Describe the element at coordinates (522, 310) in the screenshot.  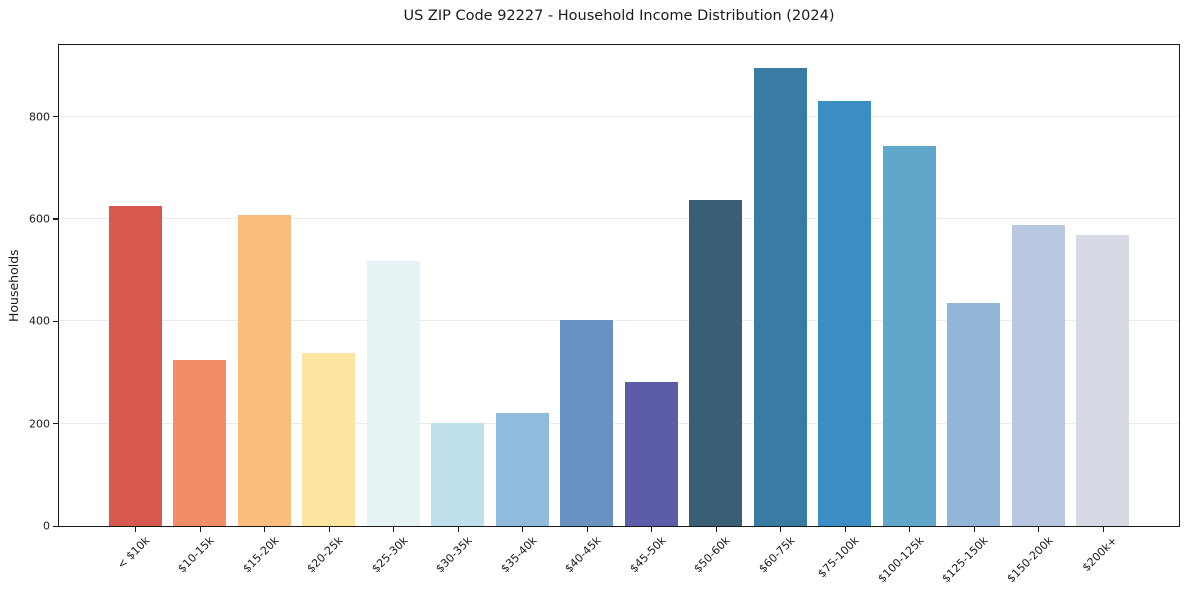
I see `bar-slot: $35-40k` at that location.